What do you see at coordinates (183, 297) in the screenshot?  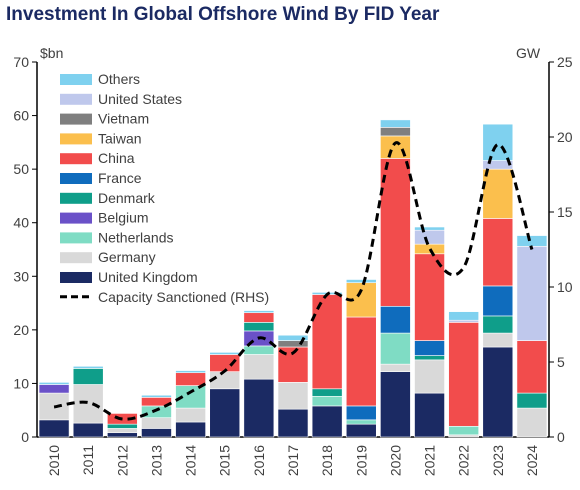 I see `legend-label-capacity-sanctioned-rhs-: Capacity Sanctioned (RHS)` at bounding box center [183, 297].